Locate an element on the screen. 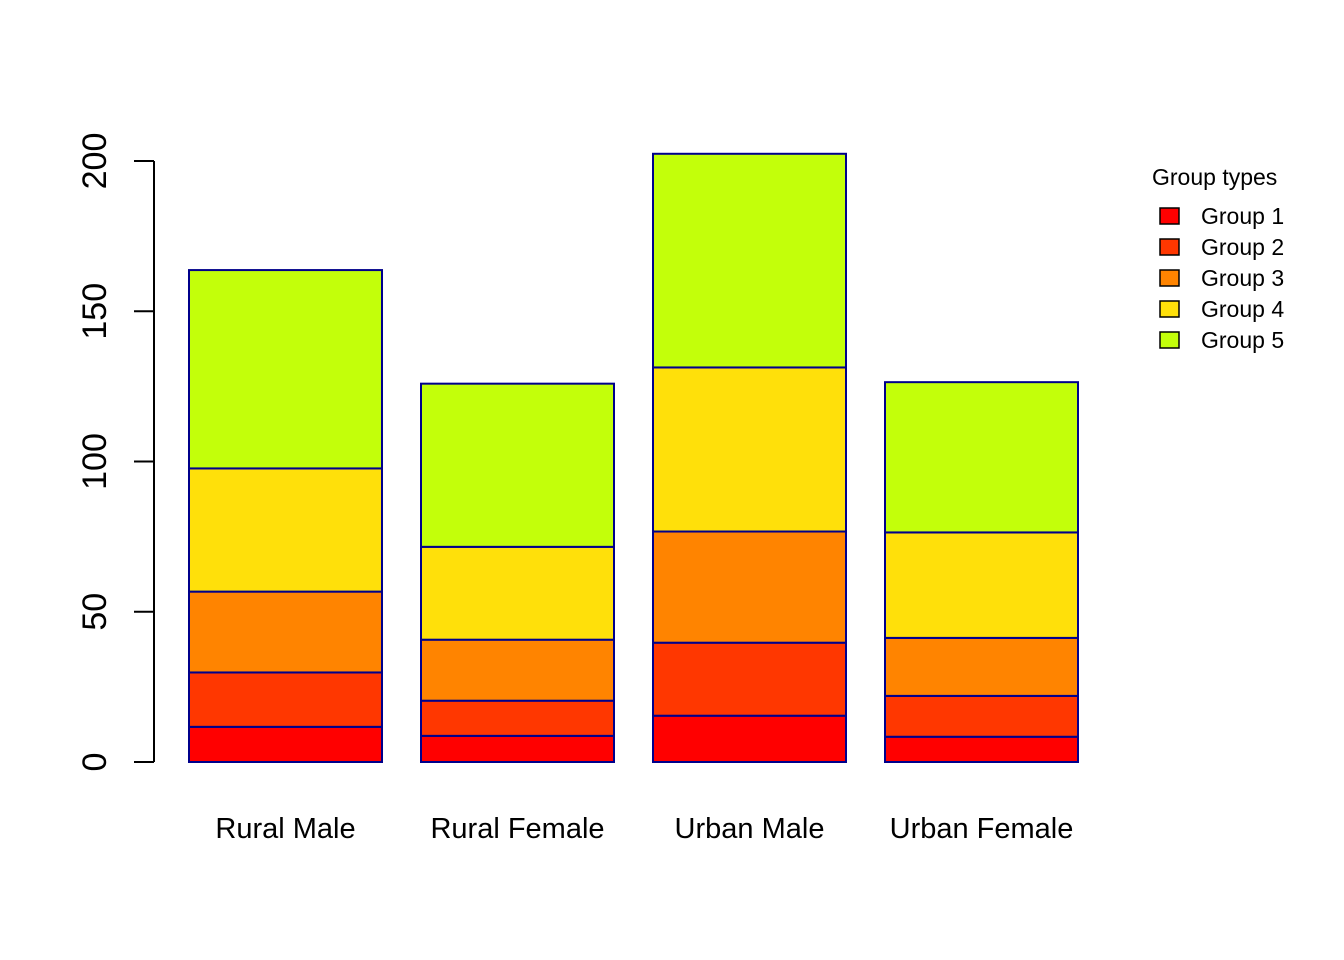 Image resolution: width=1344 pixels, height=960 pixels. legend-title: Group types is located at coordinates (1214, 177).